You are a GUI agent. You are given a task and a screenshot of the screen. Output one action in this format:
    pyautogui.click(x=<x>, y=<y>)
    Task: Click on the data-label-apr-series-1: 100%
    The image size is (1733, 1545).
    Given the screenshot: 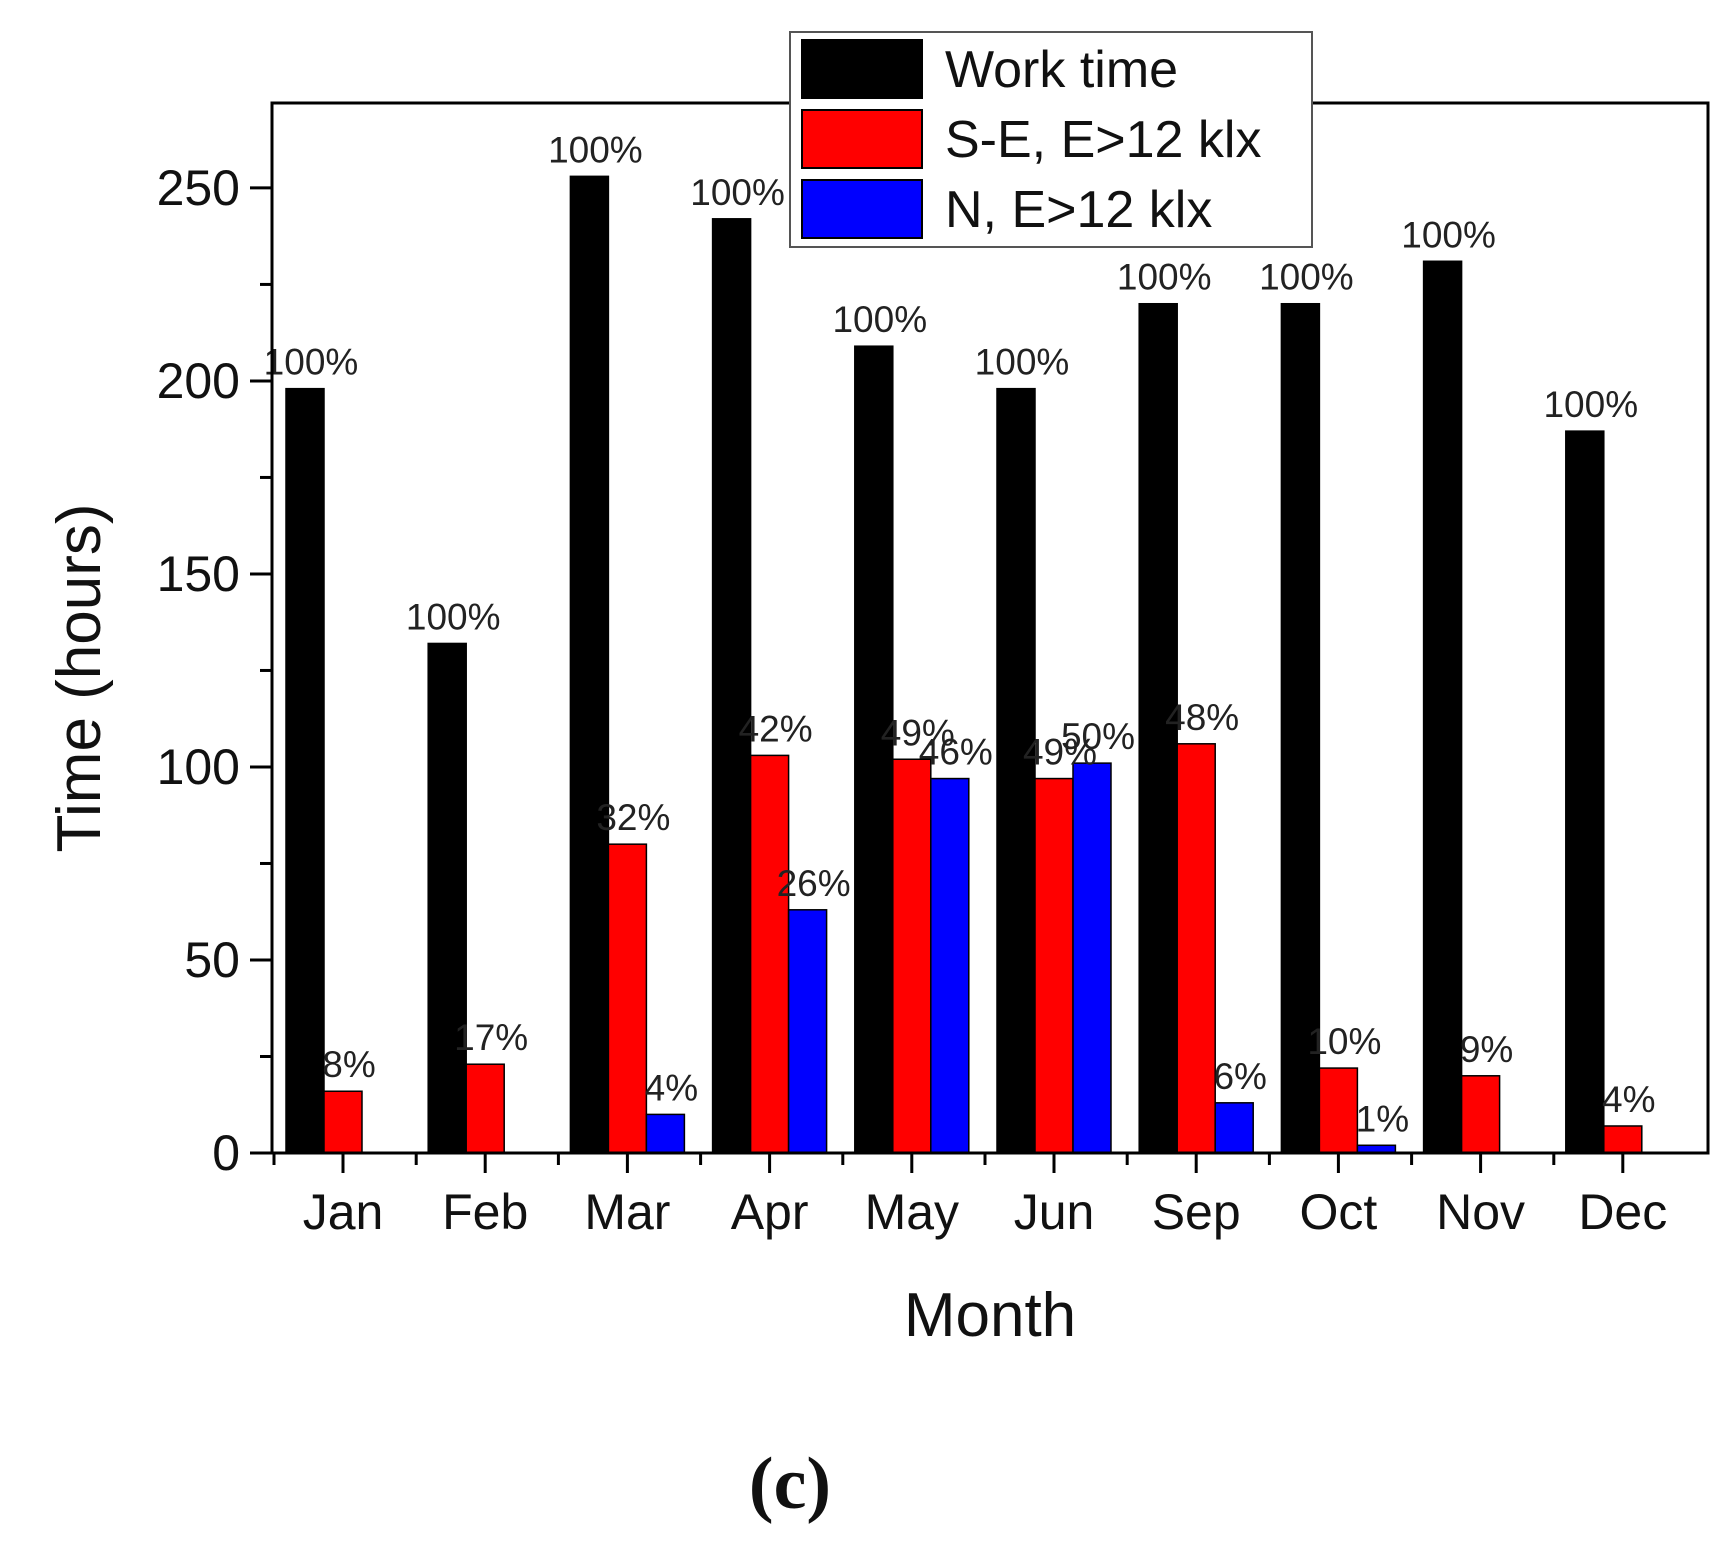 What is the action you would take?
    pyautogui.click(x=737, y=192)
    